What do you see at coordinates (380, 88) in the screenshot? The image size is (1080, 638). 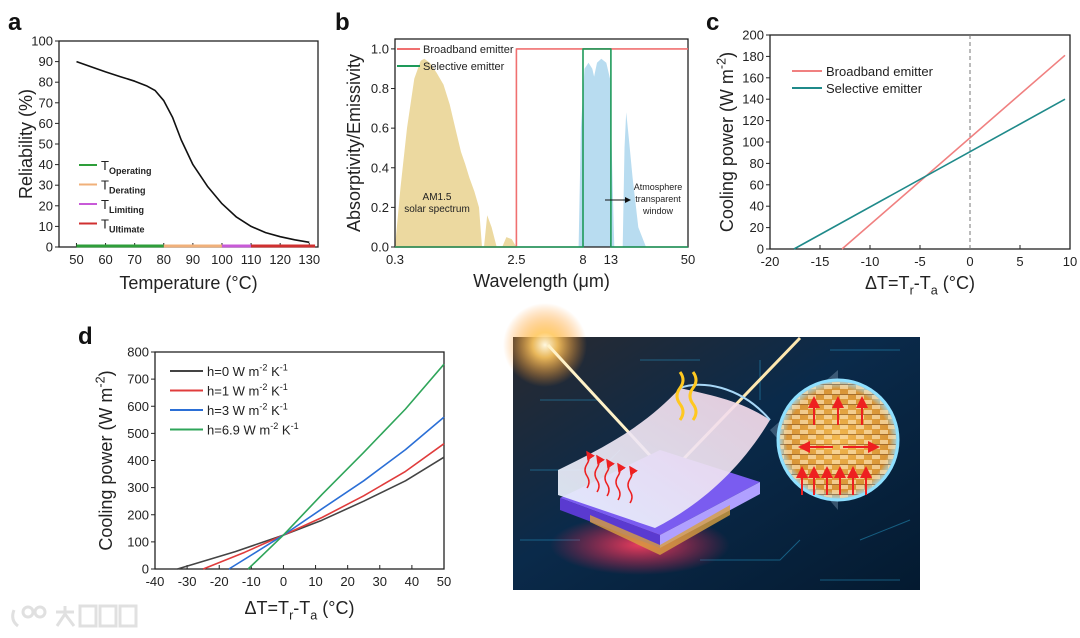 I see `y-tick-label: 0.8` at bounding box center [380, 88].